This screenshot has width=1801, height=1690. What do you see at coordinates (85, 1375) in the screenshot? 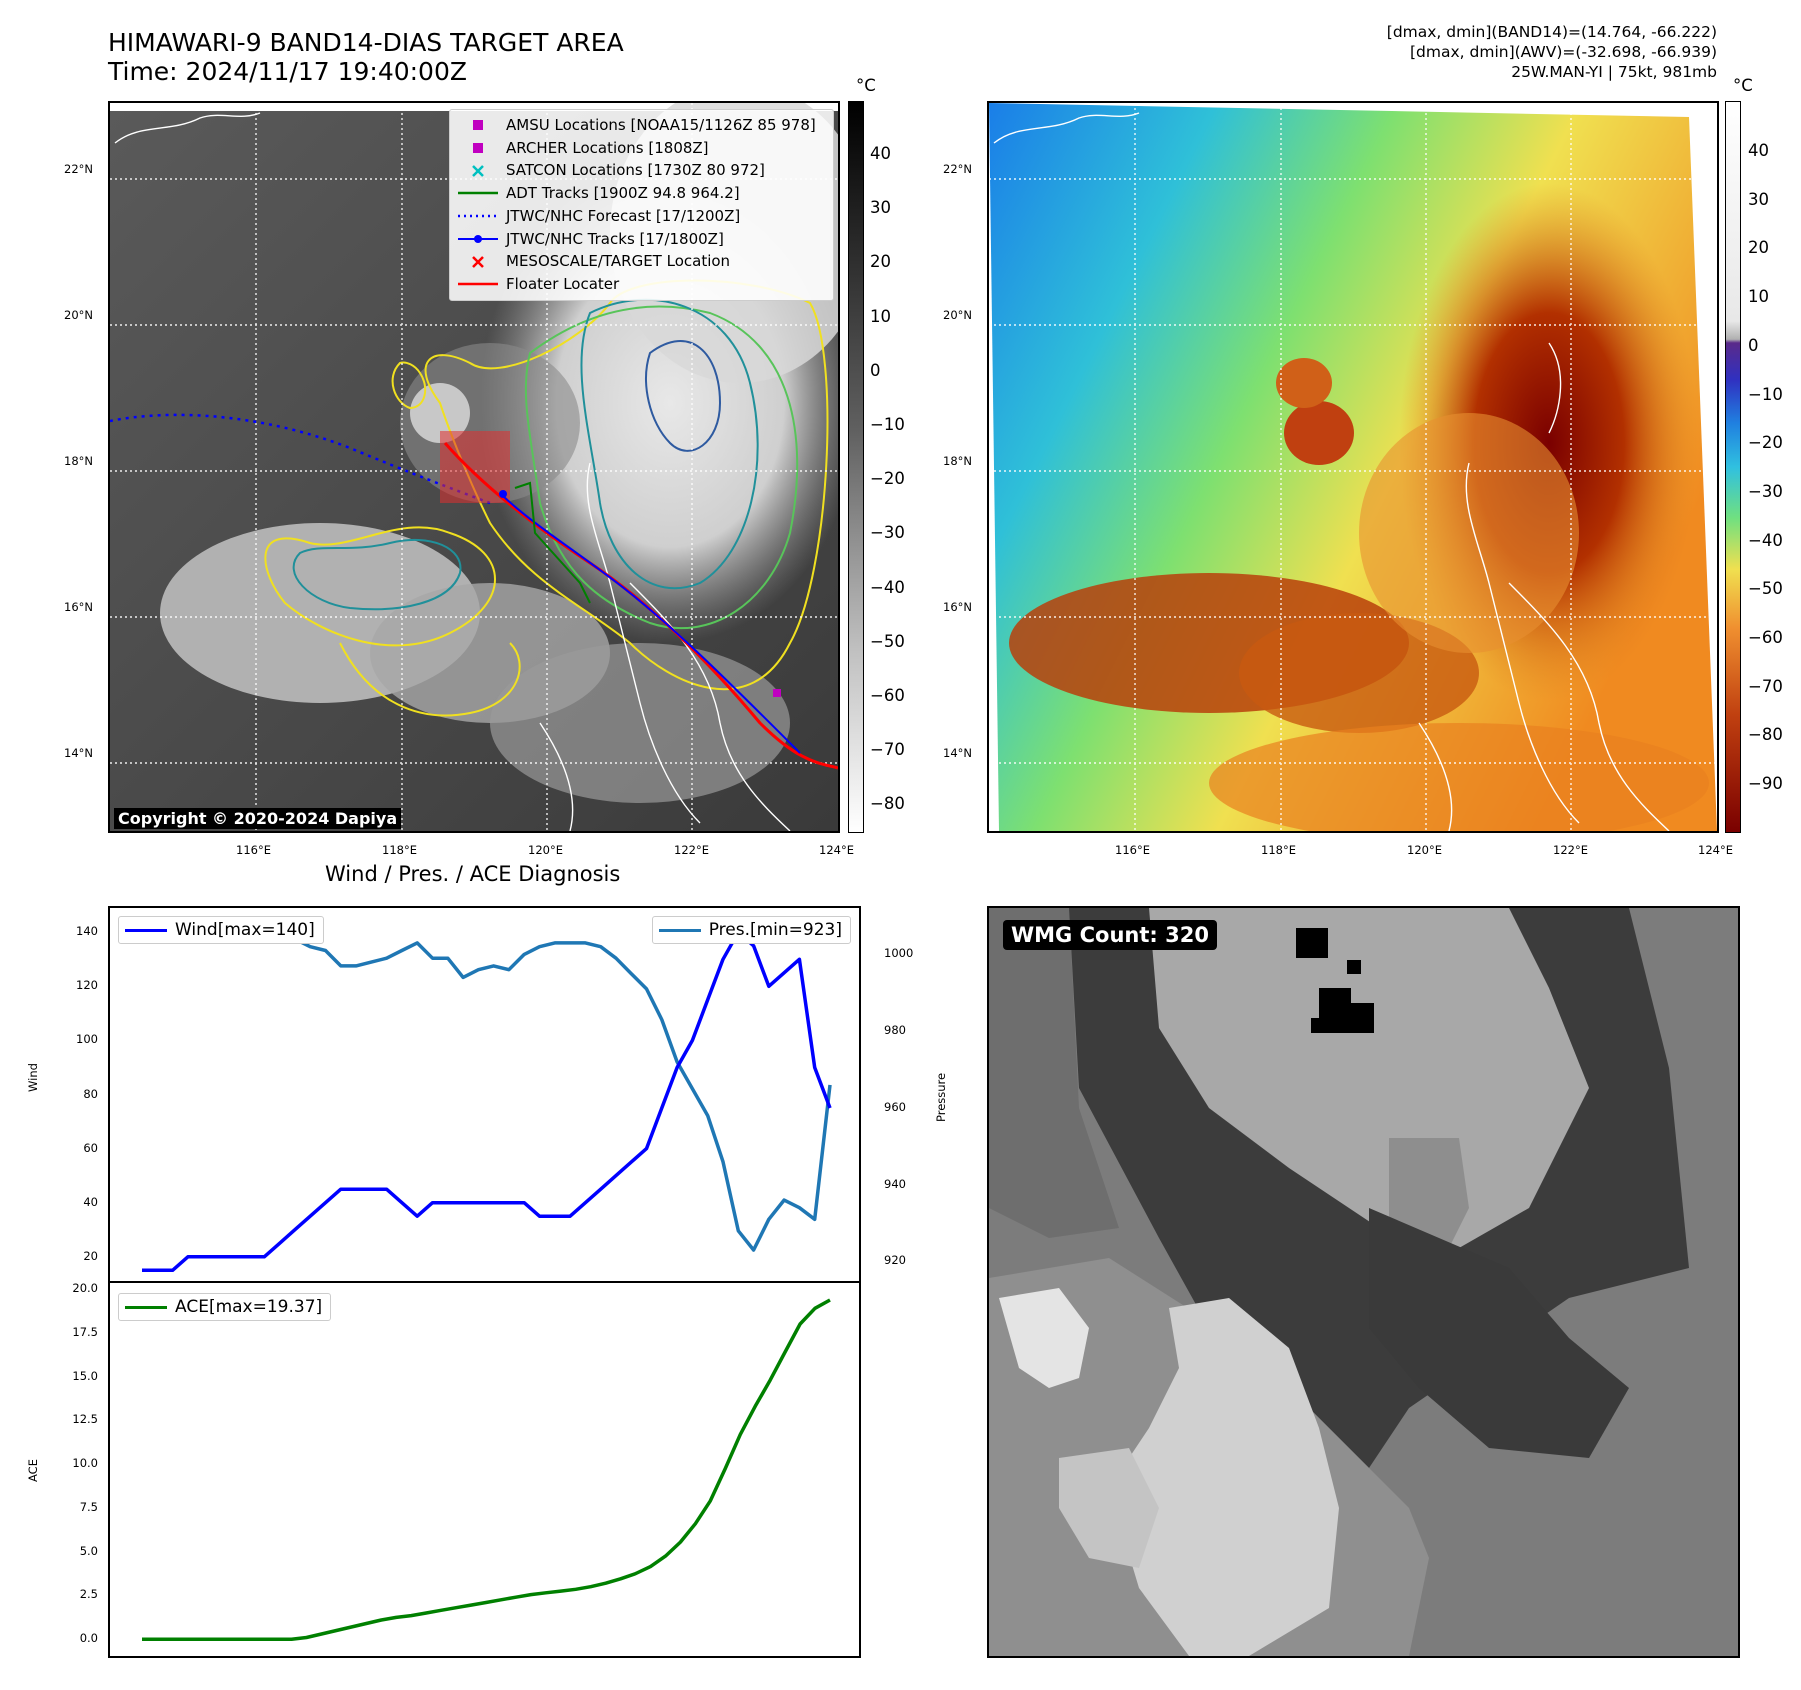
I see `ace-tick-label: 15.0` at bounding box center [85, 1375].